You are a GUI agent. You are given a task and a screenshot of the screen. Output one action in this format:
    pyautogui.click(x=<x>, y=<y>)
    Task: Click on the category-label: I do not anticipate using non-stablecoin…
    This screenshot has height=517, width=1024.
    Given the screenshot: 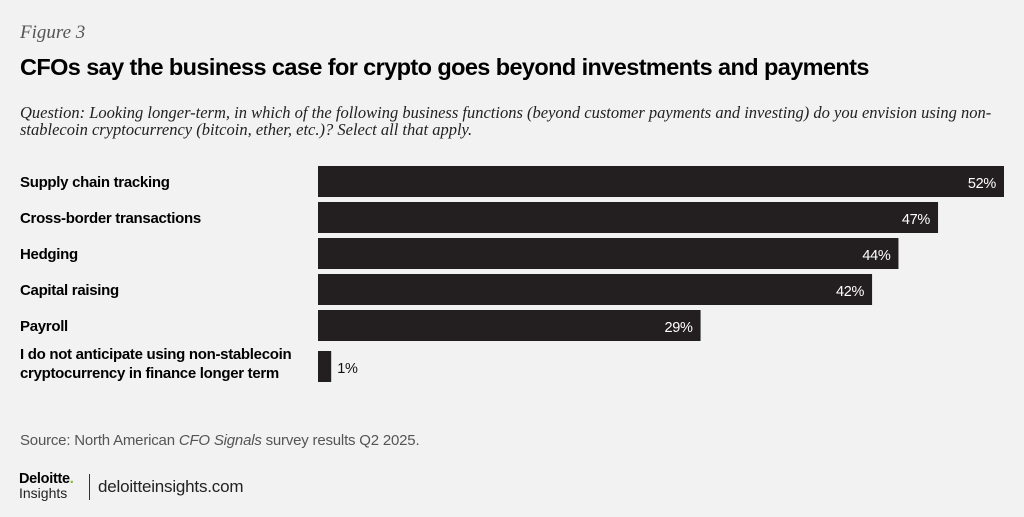 What is the action you would take?
    pyautogui.click(x=155, y=364)
    